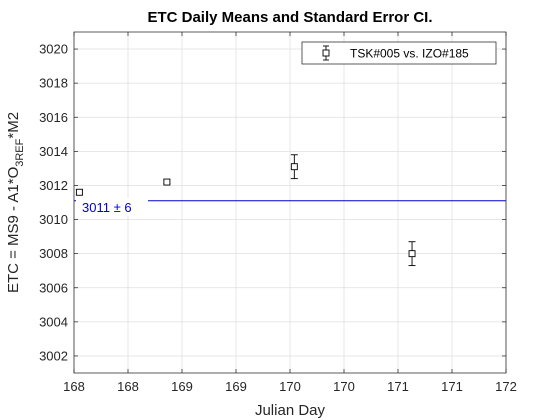  I want to click on y-tick-label: 3004, so click(53, 321).